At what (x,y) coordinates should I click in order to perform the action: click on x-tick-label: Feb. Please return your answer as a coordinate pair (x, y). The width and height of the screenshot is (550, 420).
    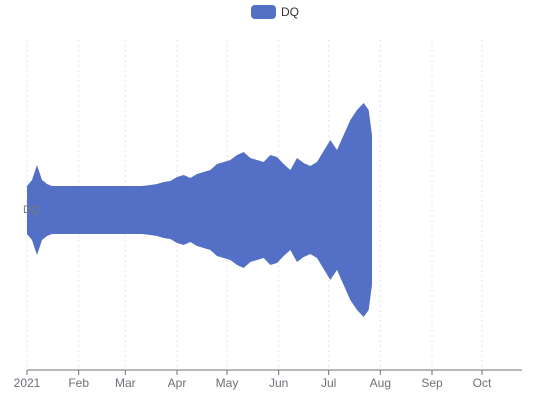
    Looking at the image, I should click on (78, 383).